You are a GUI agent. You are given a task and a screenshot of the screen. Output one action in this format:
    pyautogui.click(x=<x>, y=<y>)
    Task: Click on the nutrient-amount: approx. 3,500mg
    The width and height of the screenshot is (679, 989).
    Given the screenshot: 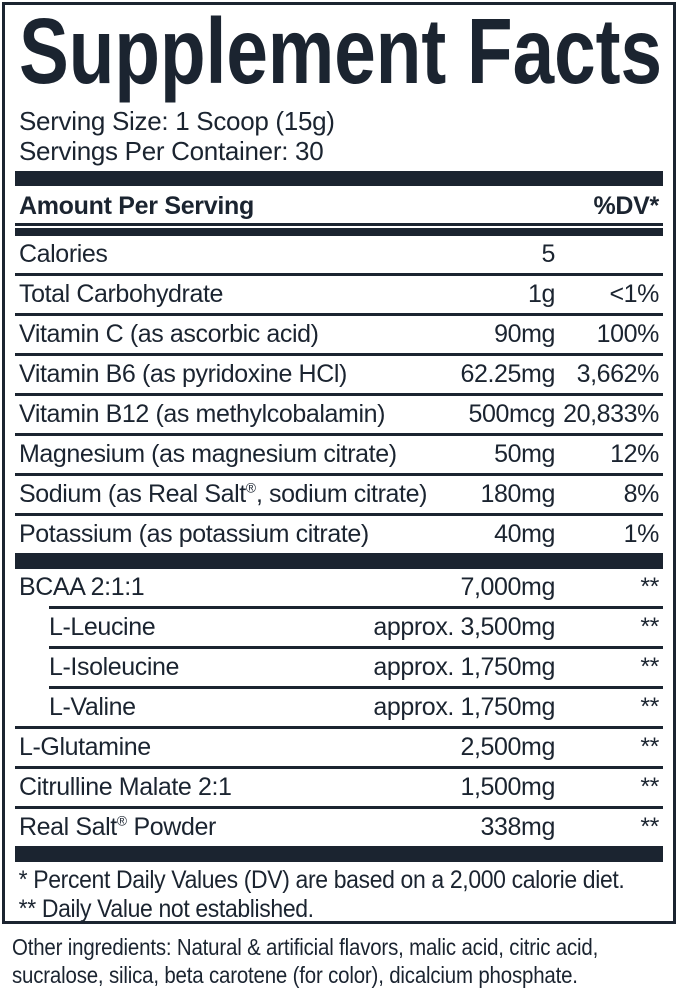 What is the action you would take?
    pyautogui.click(x=464, y=627)
    